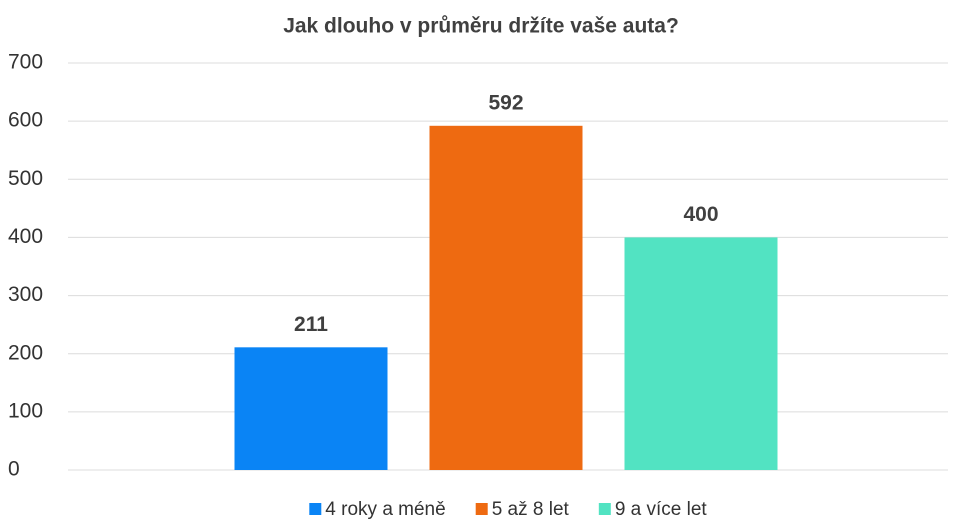 The height and width of the screenshot is (530, 962). Describe the element at coordinates (25, 120) in the screenshot. I see `y-tick-label: 600` at that location.